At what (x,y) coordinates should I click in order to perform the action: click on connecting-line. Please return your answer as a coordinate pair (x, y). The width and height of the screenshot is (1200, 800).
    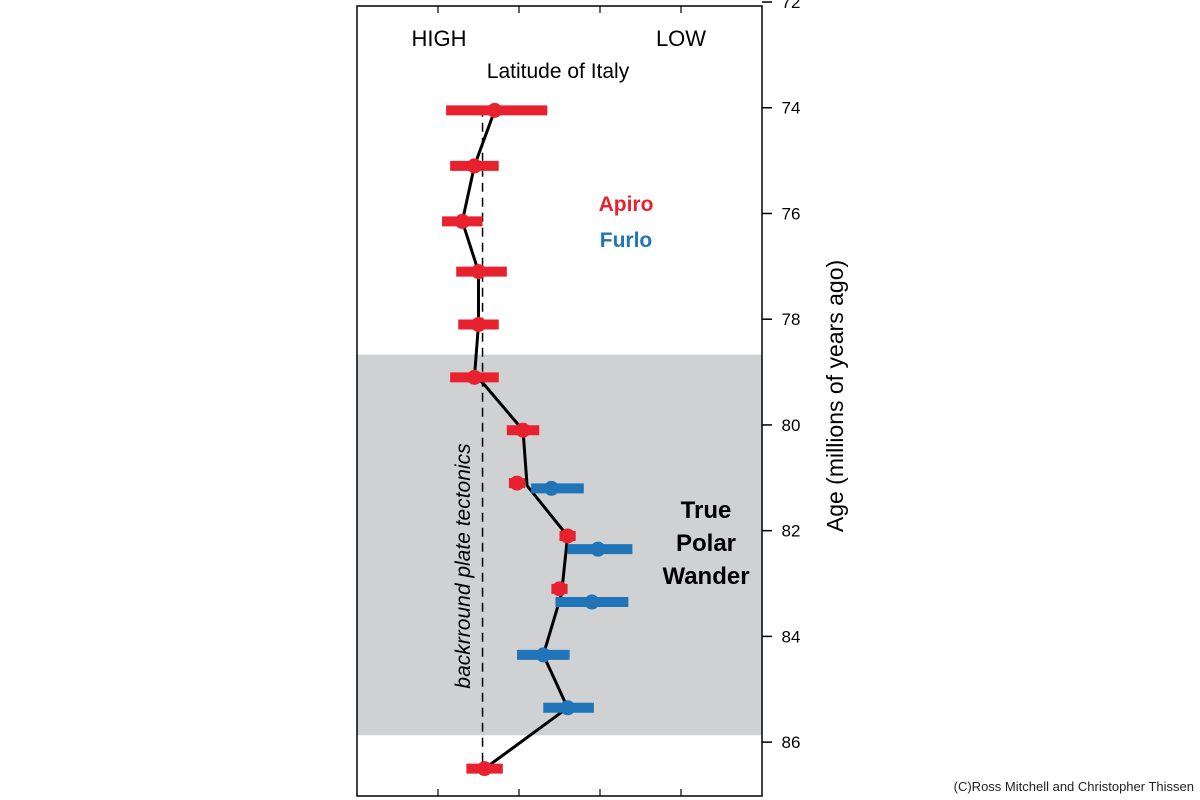
    Looking at the image, I should click on (515, 439).